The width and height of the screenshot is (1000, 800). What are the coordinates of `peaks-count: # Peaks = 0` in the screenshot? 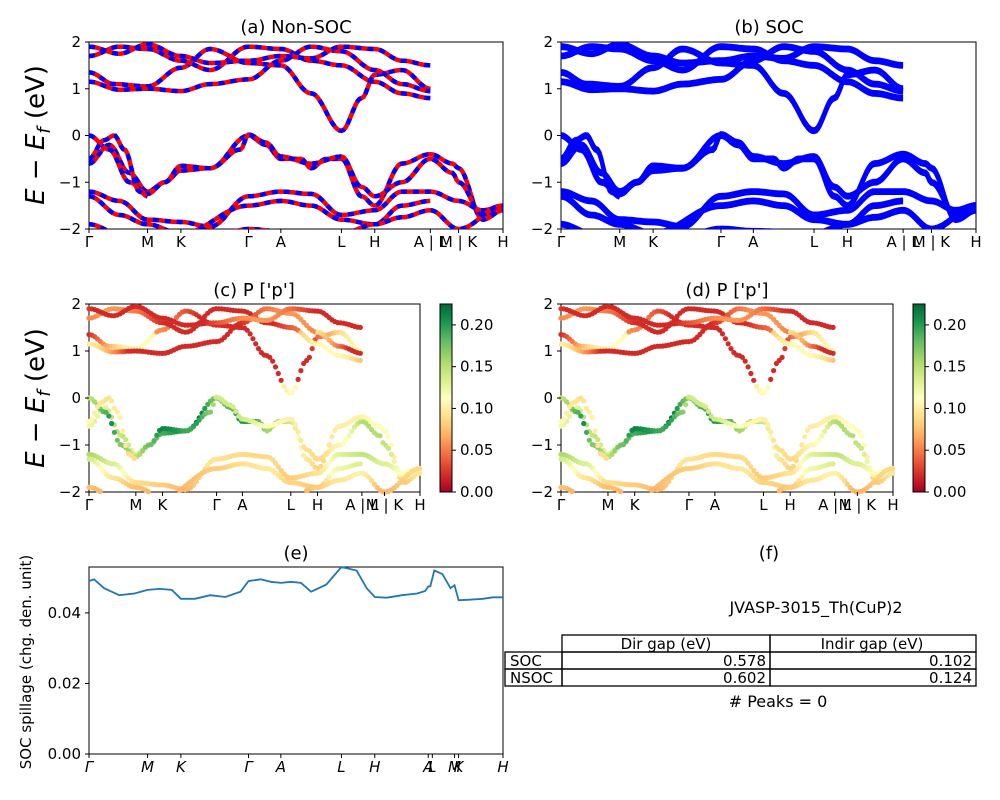 It's located at (778, 701).